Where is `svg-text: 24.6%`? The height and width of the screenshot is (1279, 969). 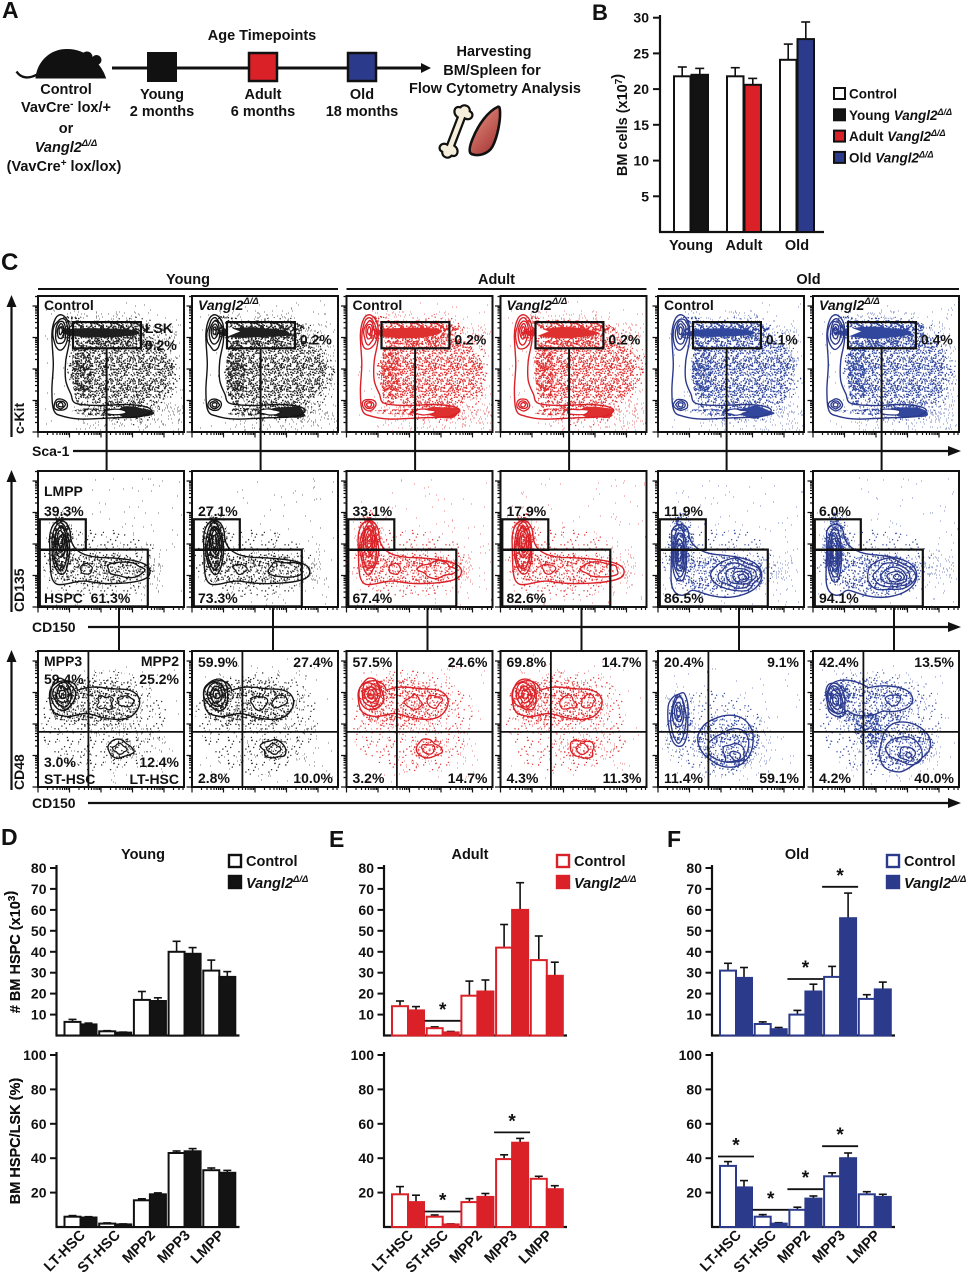 svg-text: 24.6% is located at coordinates (468, 662).